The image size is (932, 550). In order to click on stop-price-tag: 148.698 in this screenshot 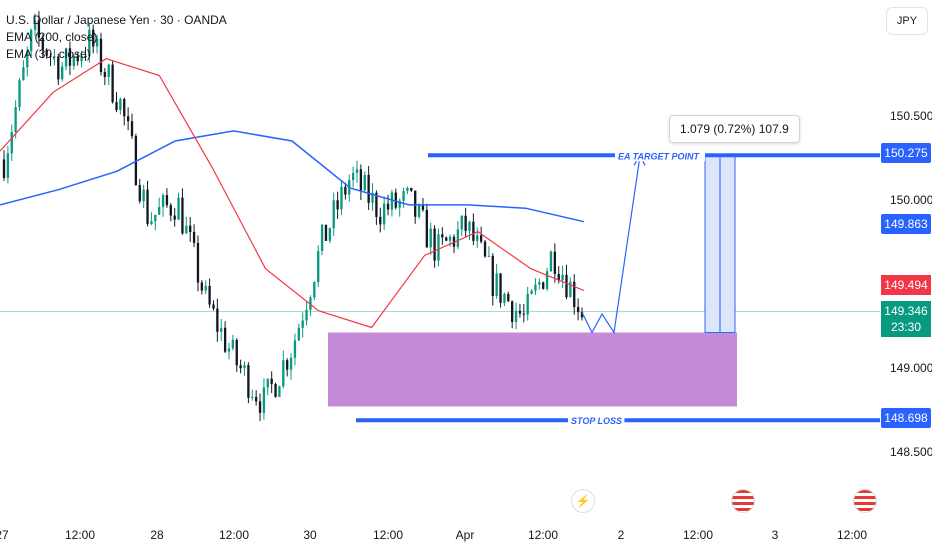, I will do `click(906, 418)`.